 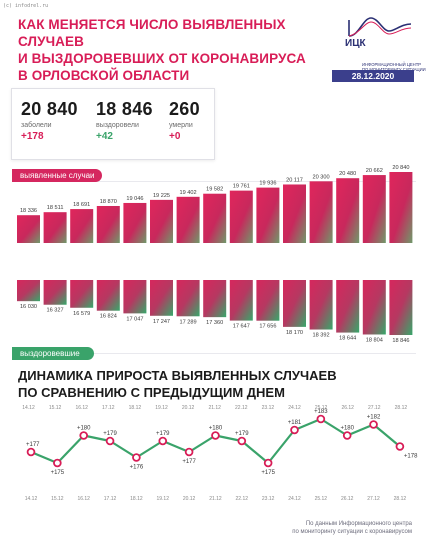 What do you see at coordinates (214, 353) in the screenshot?
I see `divider` at bounding box center [214, 353].